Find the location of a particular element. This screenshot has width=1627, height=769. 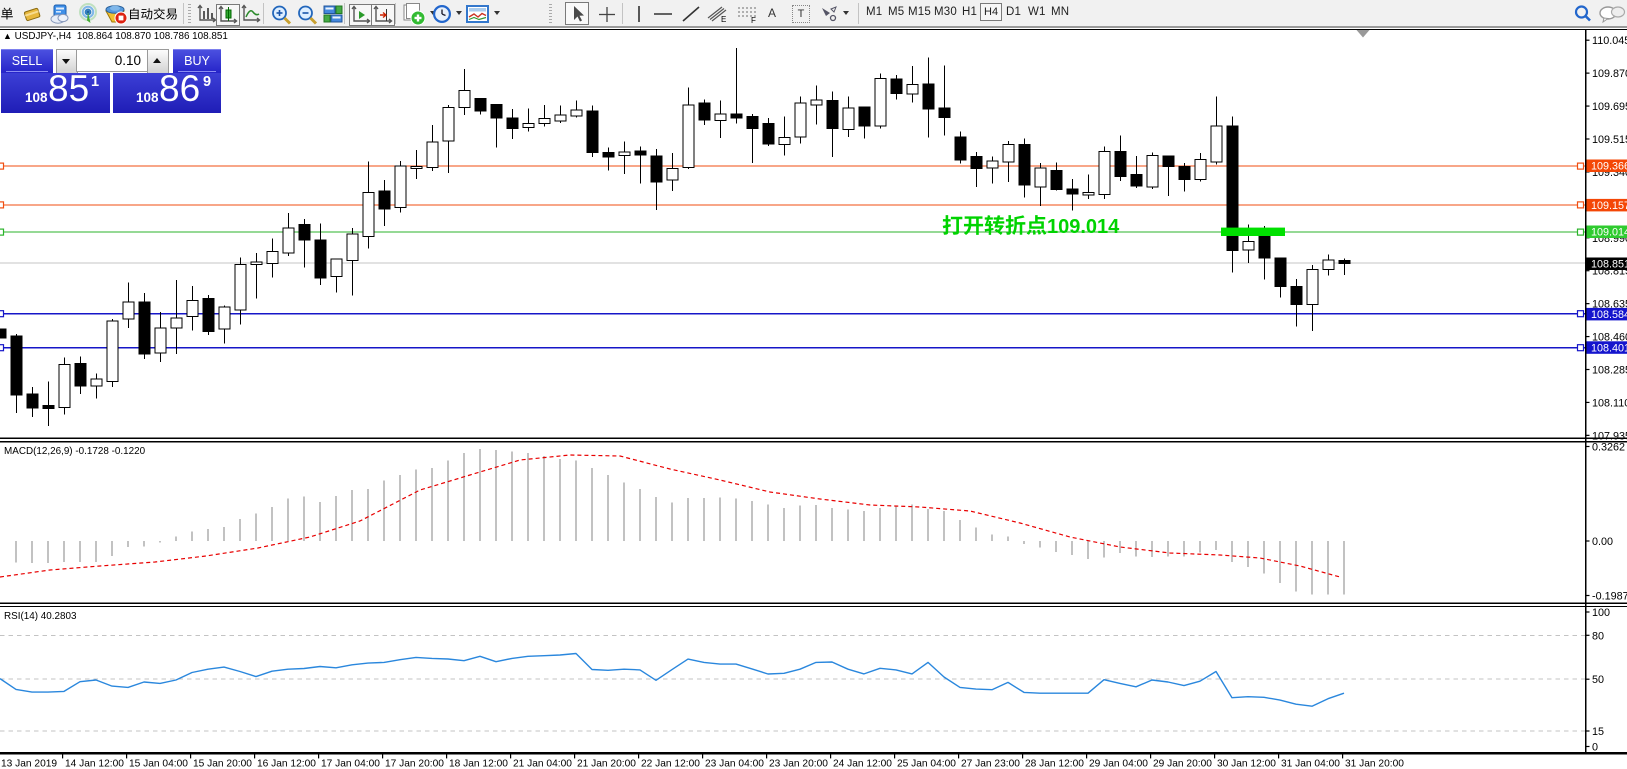

svg-text: 13 Jan 2019 is located at coordinates (29, 764).